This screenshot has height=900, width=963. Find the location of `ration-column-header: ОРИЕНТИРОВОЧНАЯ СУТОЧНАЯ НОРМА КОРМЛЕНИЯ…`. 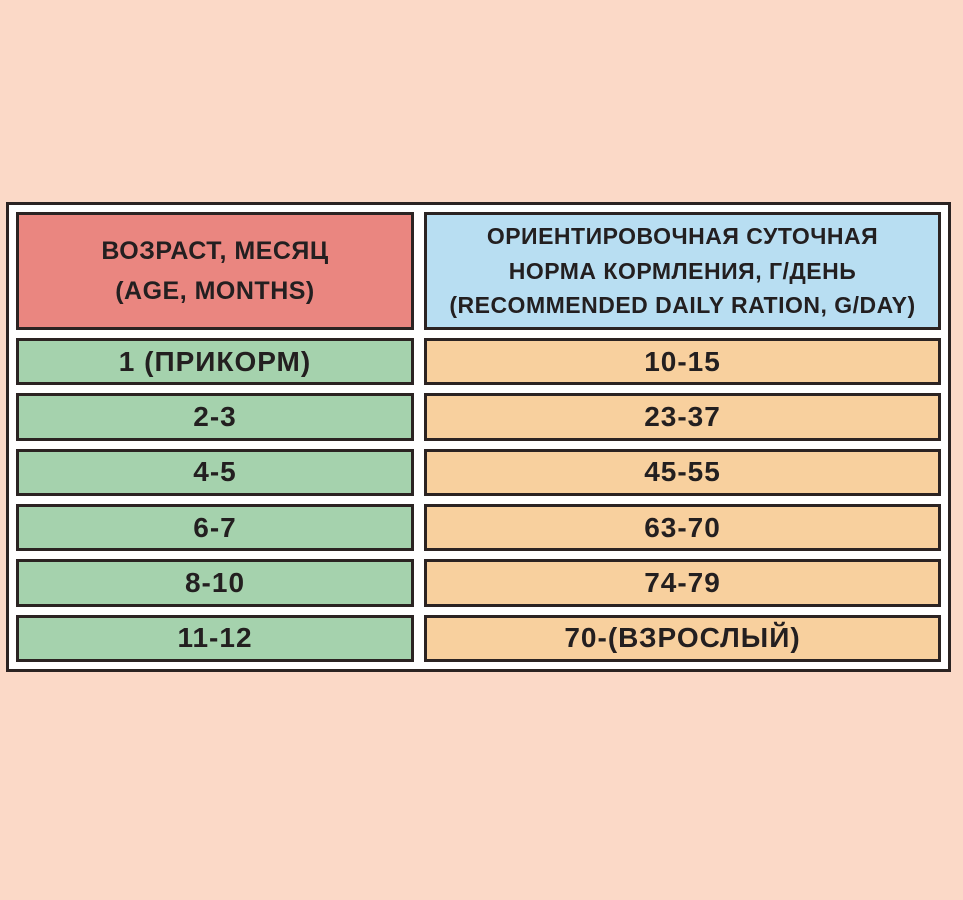

ration-column-header: ОРИЕНТИРОВОЧНАЯ СУТОЧНАЯ НОРМА КОРМЛЕНИЯ… is located at coordinates (682, 271).